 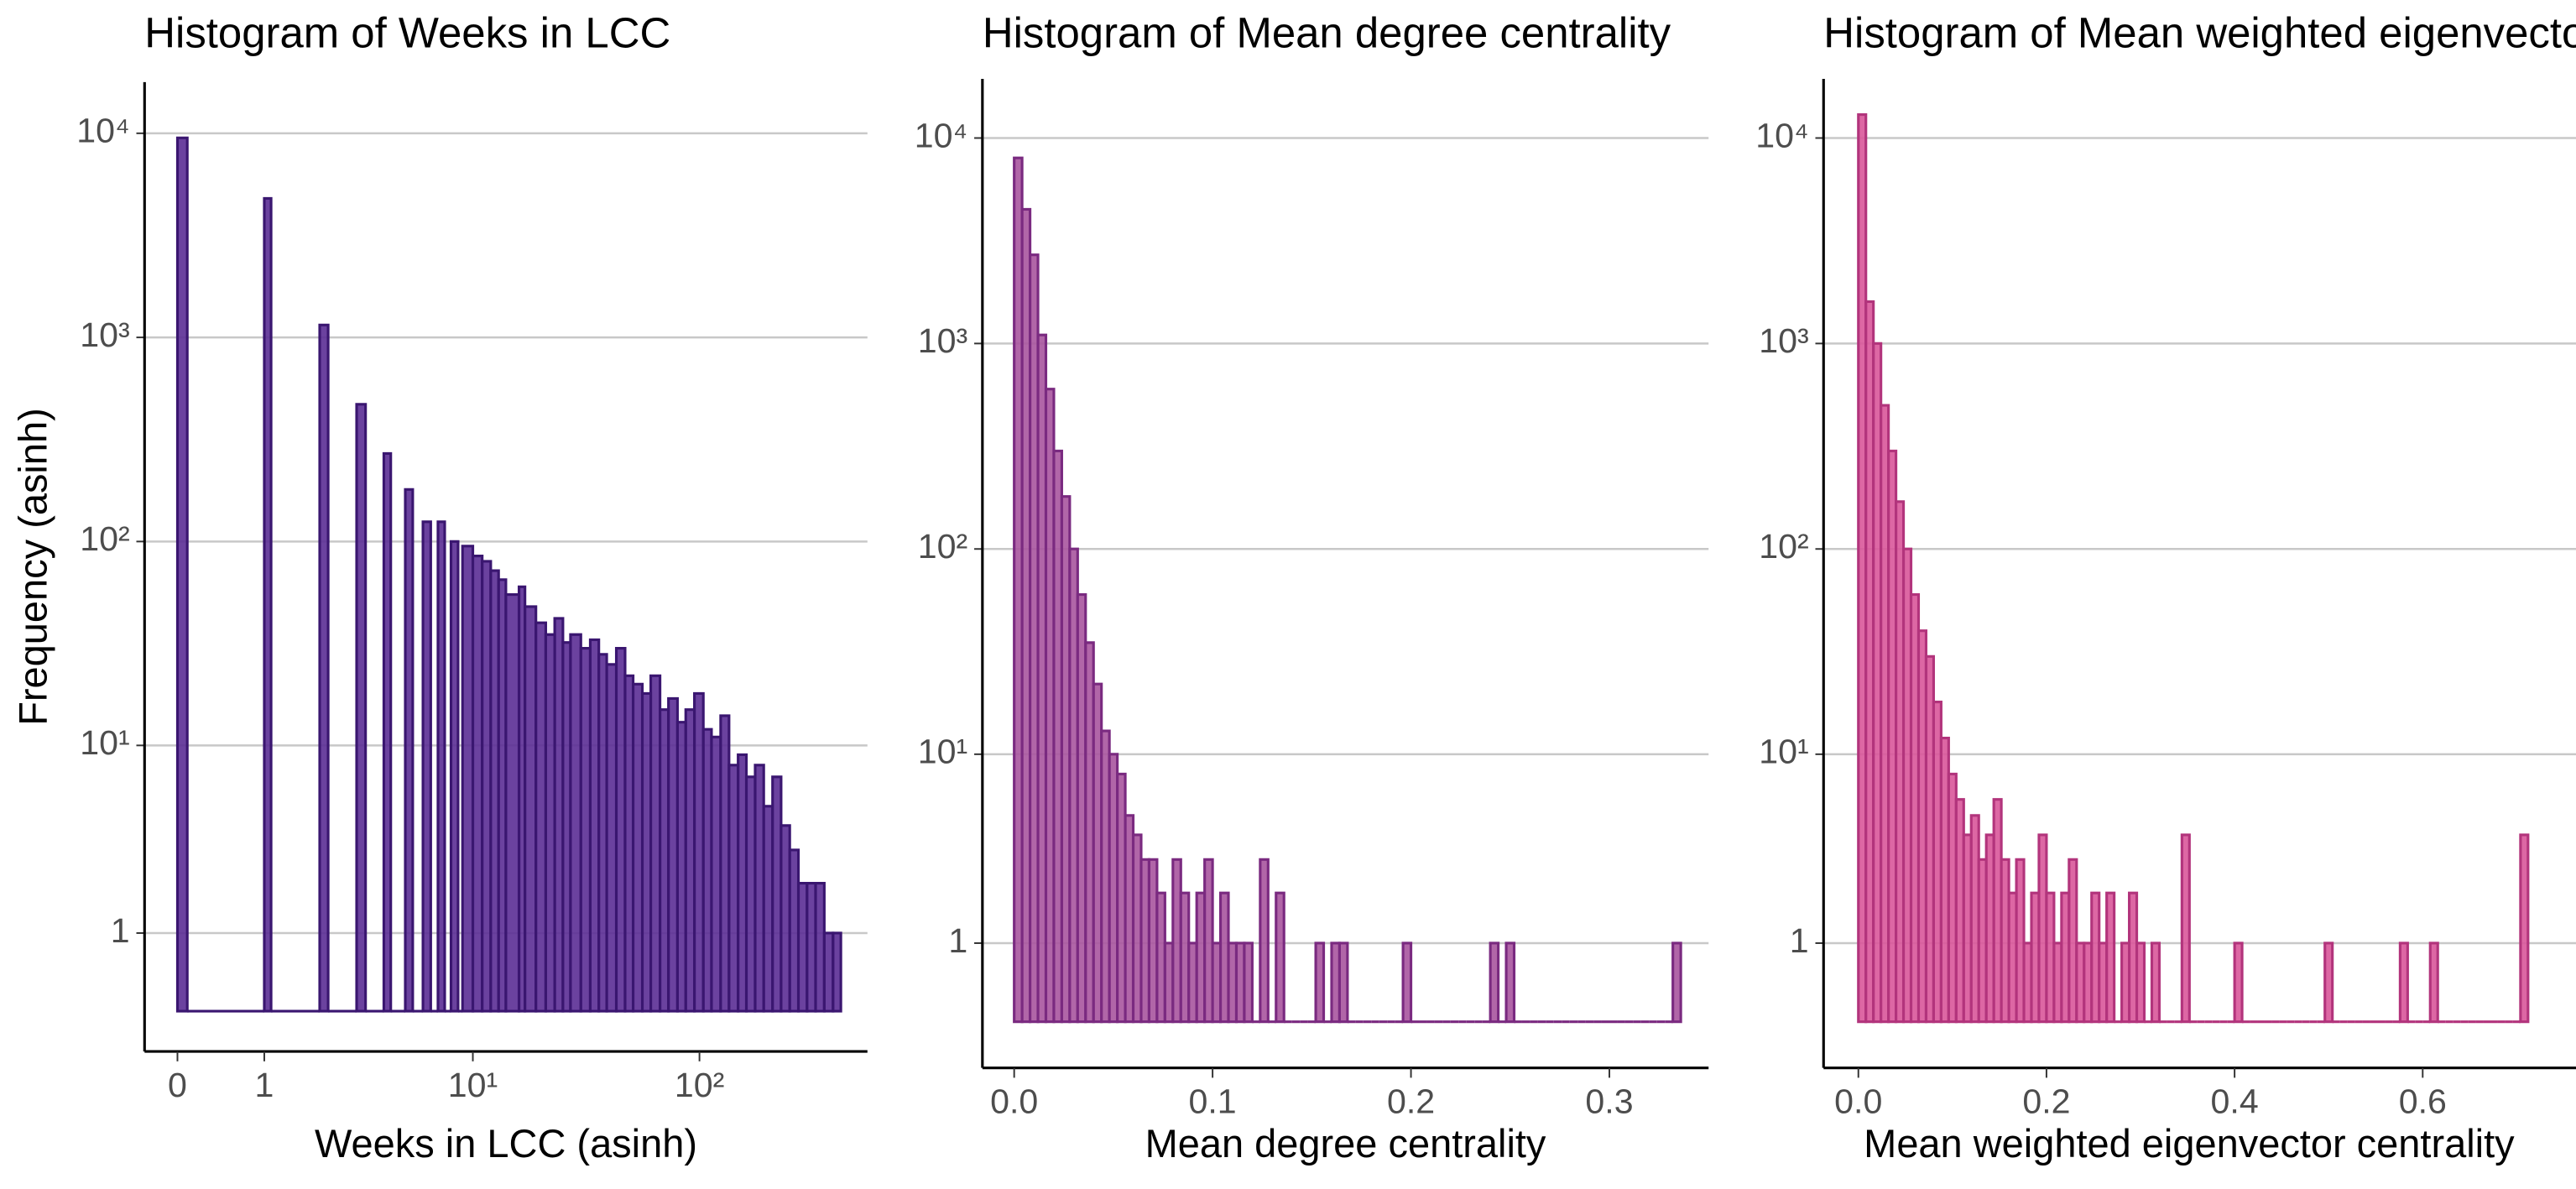 I want to click on x-tick-label: 0, so click(x=177, y=1085).